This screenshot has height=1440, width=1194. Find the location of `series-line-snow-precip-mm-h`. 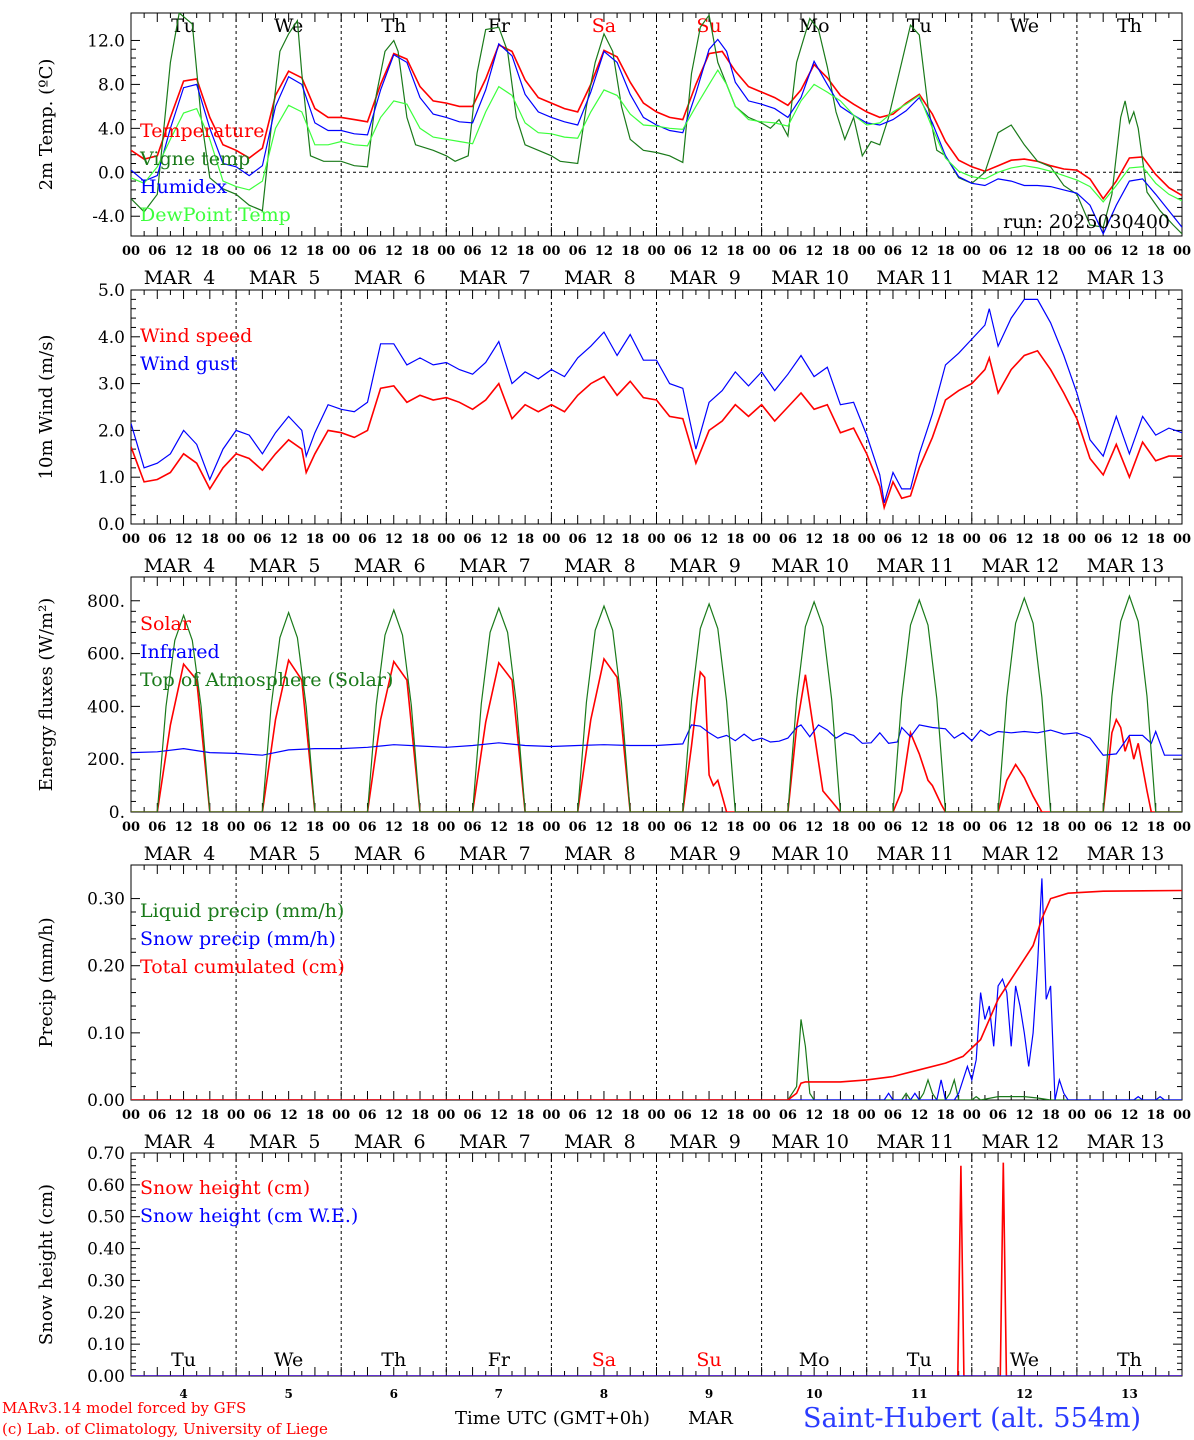

series-line-snow-precip-mm-h is located at coordinates (656, 989).